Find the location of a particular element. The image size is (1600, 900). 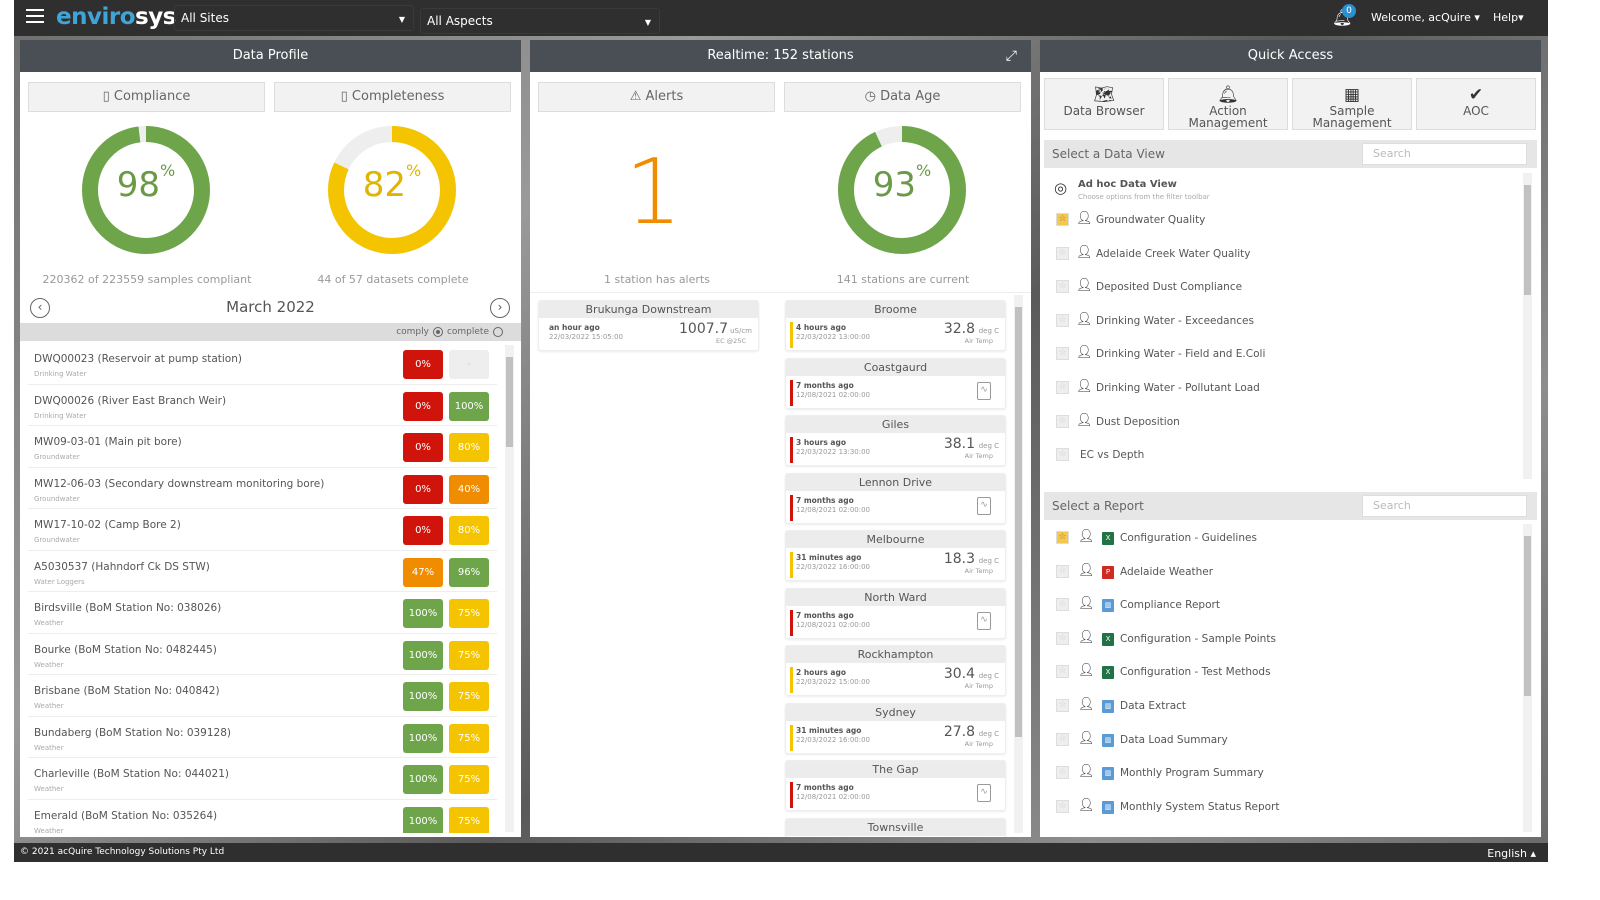

data-view-search: Search is located at coordinates (1444, 154).